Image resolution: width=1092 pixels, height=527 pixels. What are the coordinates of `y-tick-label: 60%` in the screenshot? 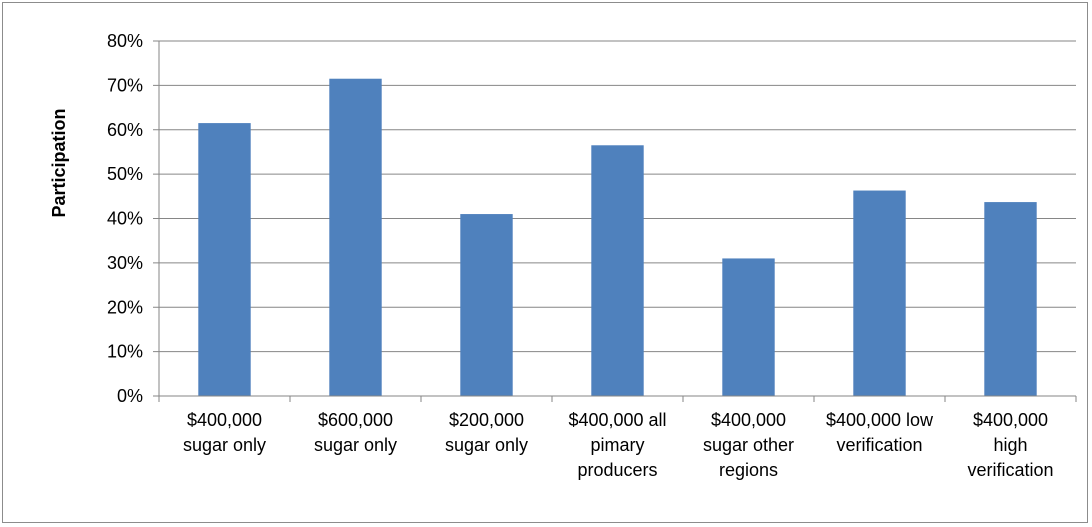 It's located at (125, 130).